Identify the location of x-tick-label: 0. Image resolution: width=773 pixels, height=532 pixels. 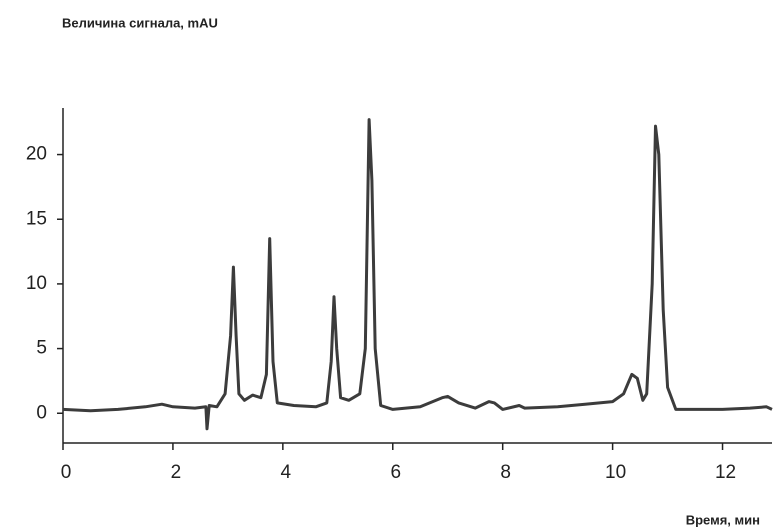
(66, 472).